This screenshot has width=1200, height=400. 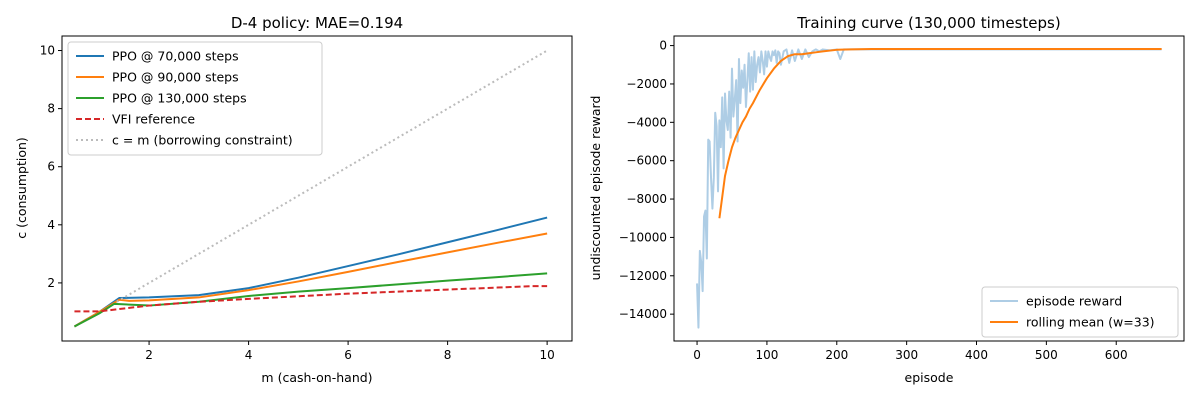 What do you see at coordinates (595, 188) in the screenshot?
I see `training-y-axis-label: undiscounted episode reward` at bounding box center [595, 188].